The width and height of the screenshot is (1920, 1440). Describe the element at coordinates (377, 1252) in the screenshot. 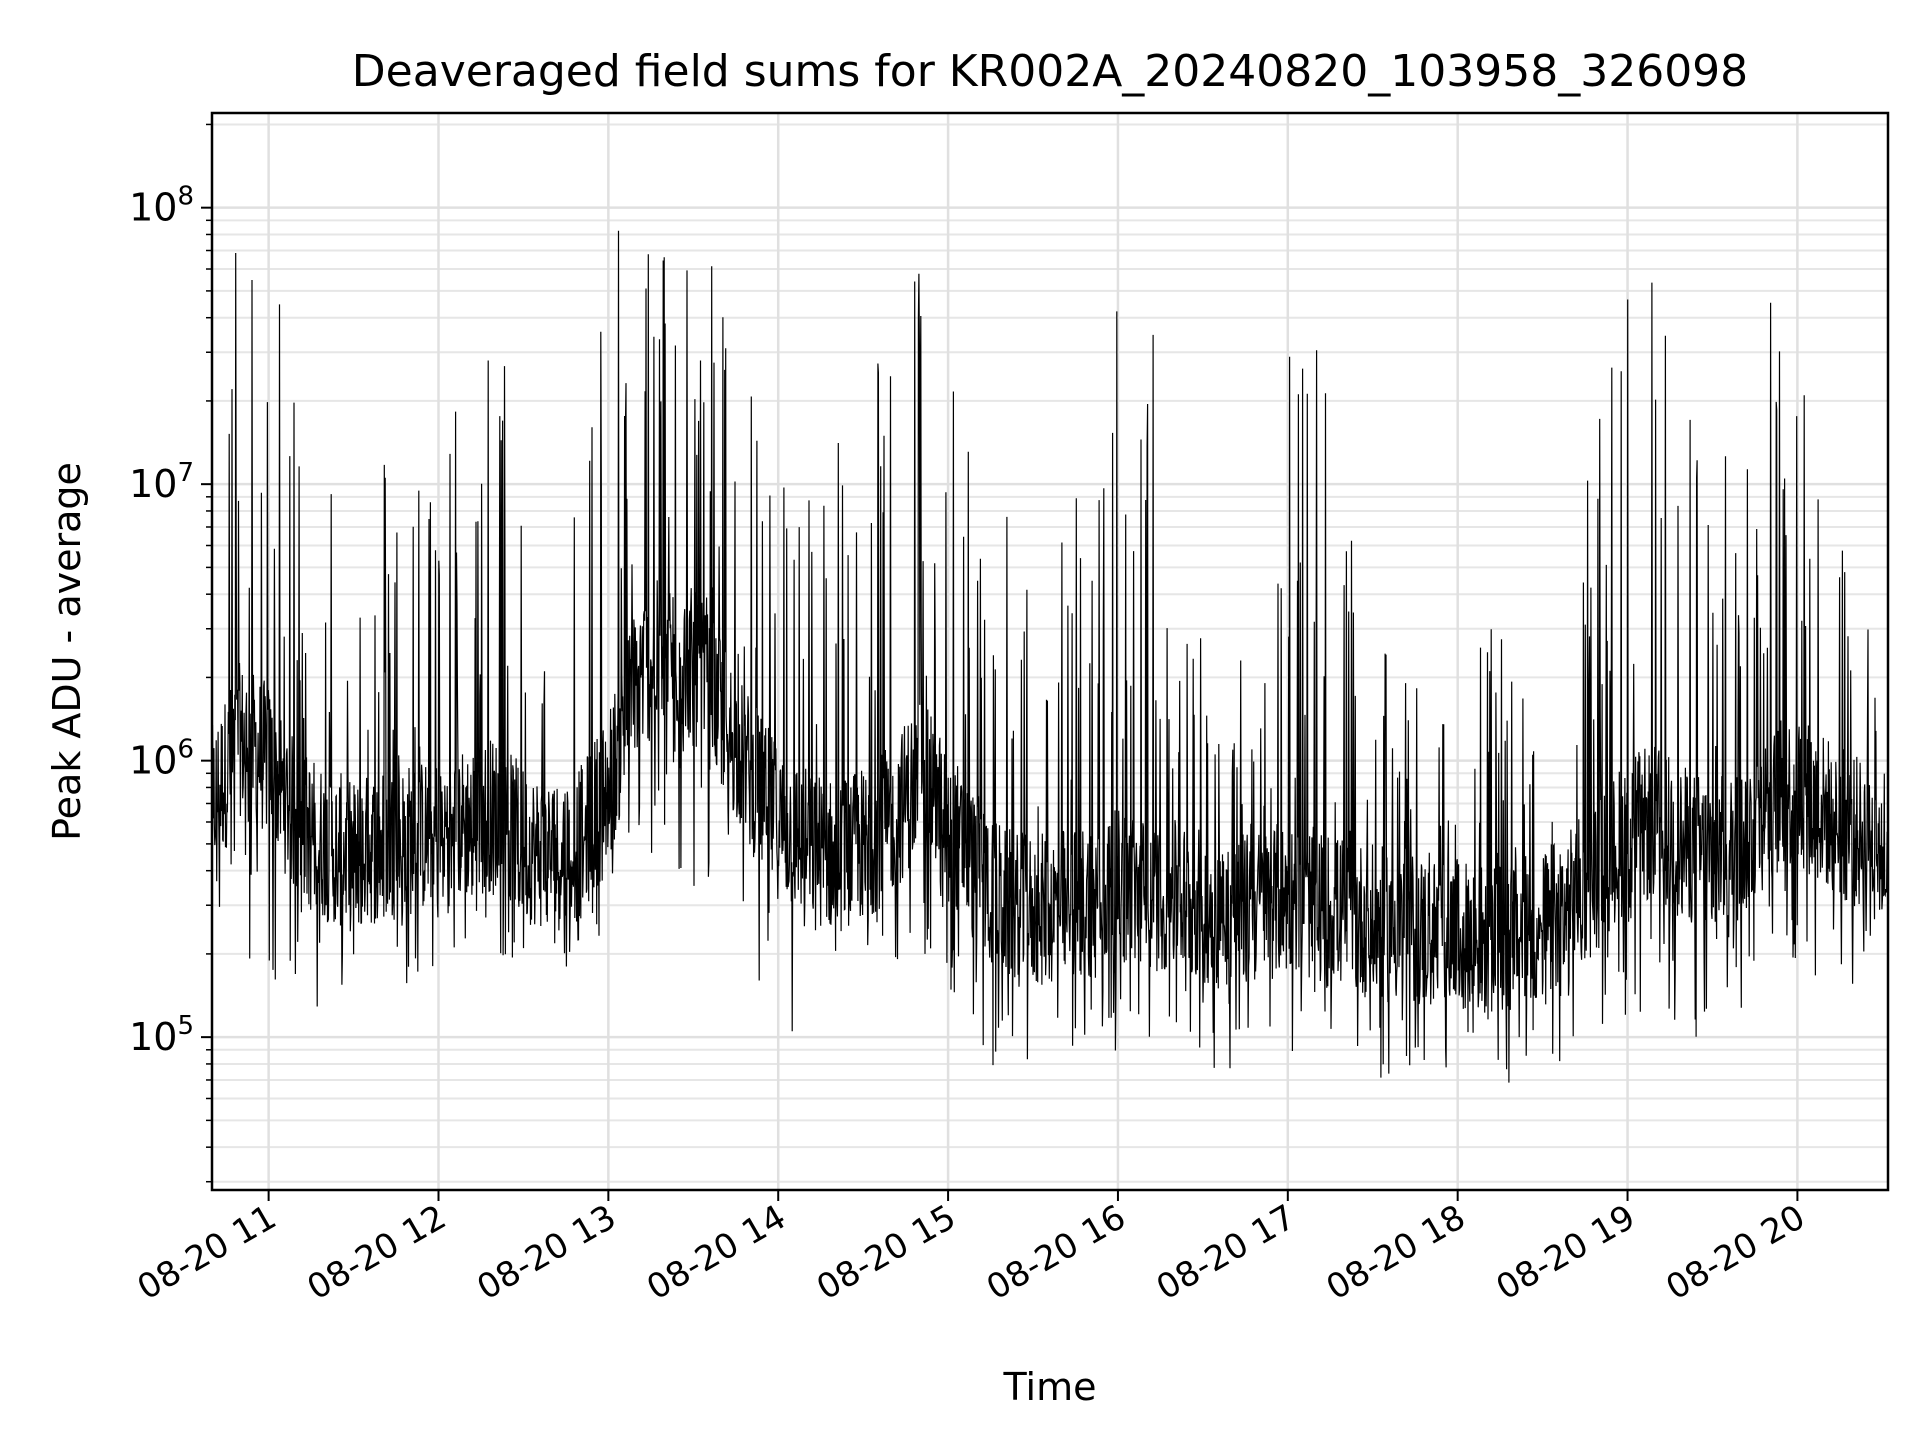

I see `x-tick-label: 08-20 12` at that location.